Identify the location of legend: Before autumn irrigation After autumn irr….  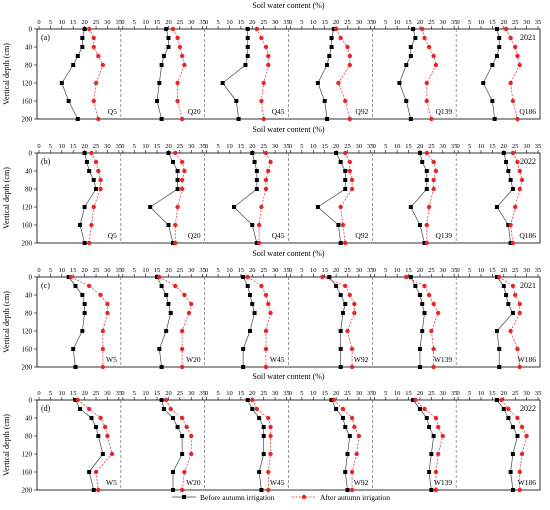
(281, 497).